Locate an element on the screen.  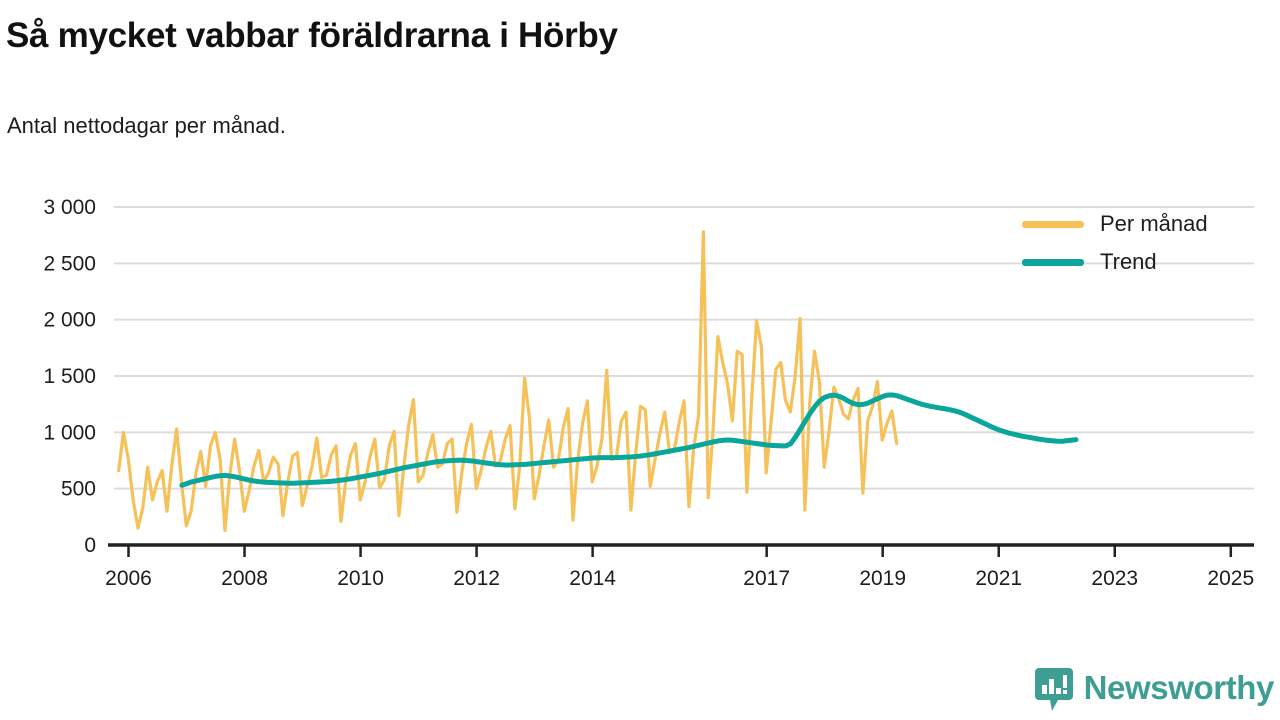
chart-legend: Per månad Trend is located at coordinates (1115, 243).